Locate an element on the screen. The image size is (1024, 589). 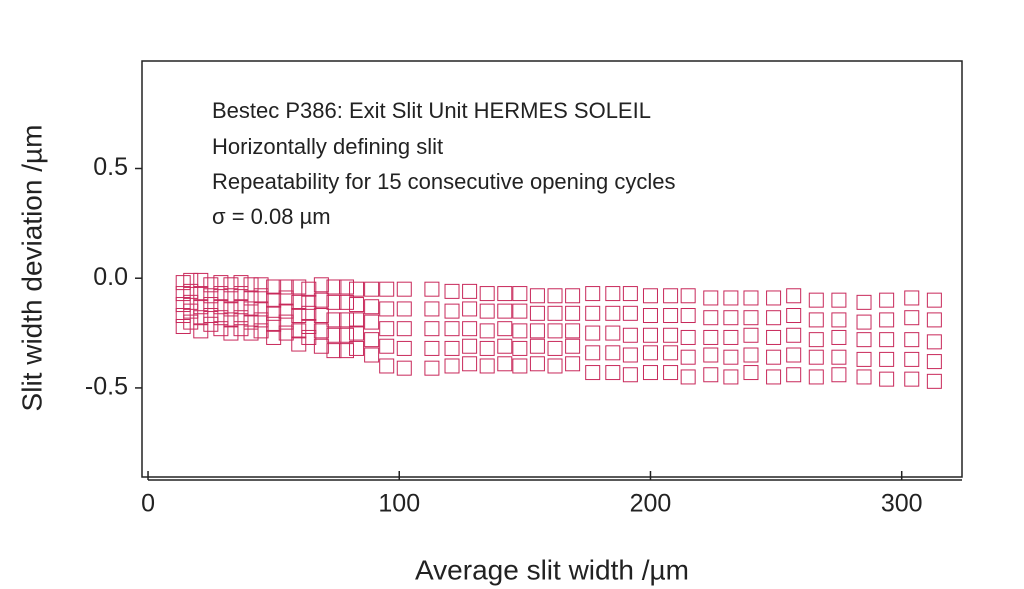
y-axis-label: Slit width deviation /µm is located at coordinates (31, 268).